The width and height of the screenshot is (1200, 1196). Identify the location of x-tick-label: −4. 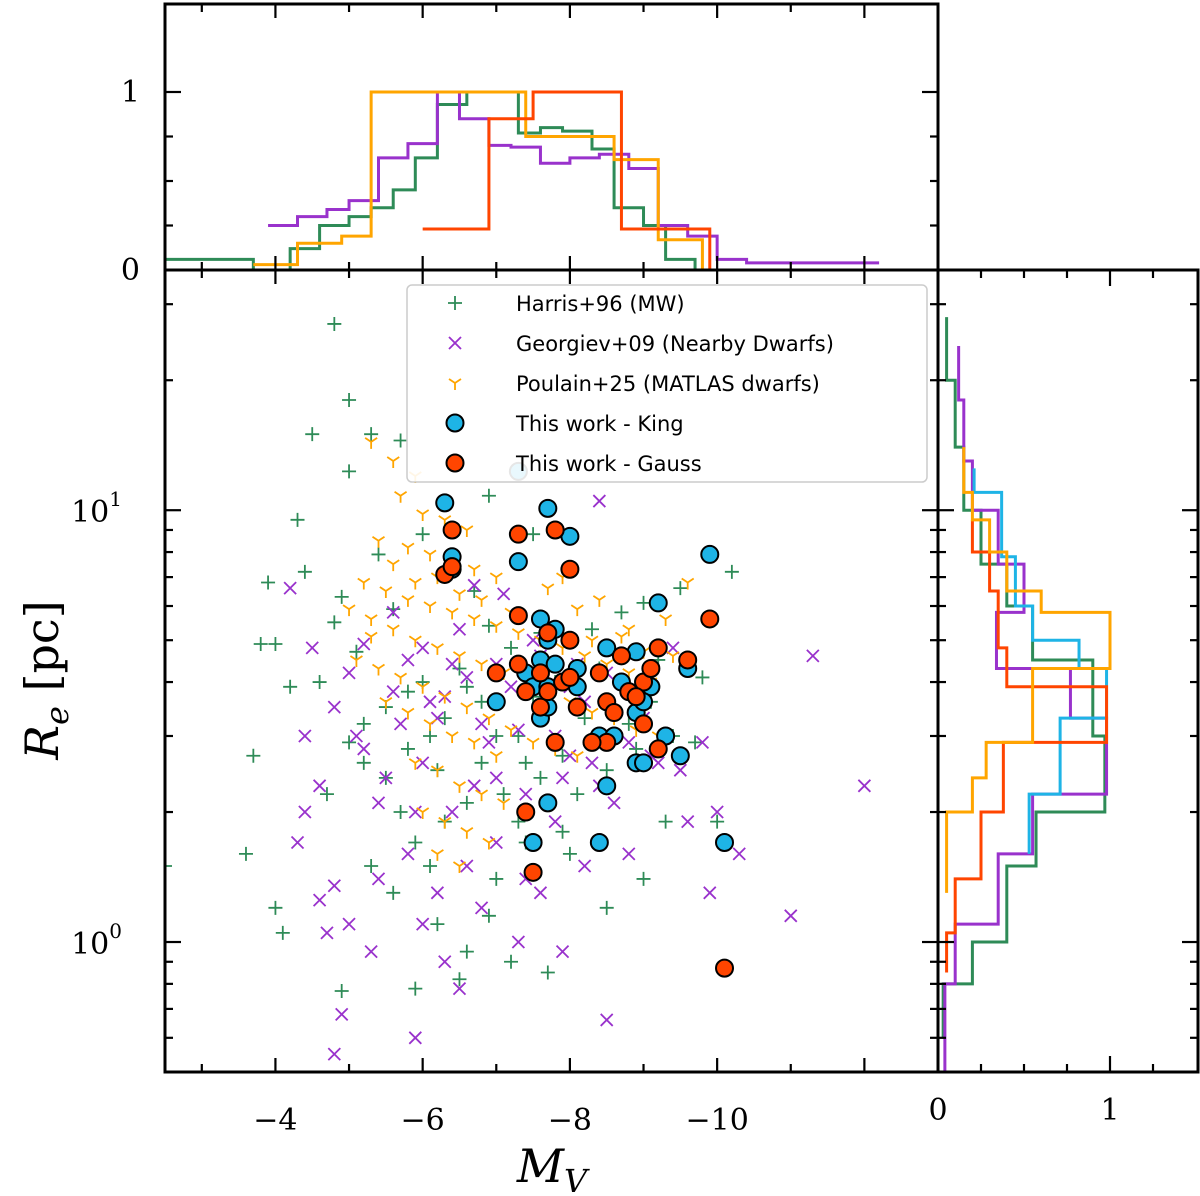
(275, 1120).